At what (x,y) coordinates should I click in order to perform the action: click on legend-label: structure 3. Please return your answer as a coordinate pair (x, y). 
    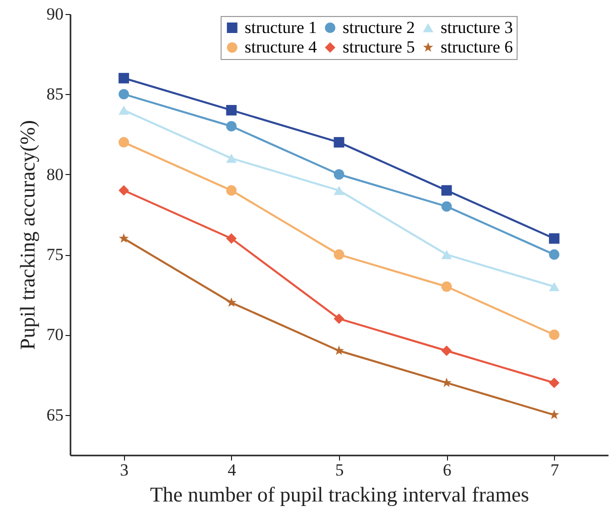
    Looking at the image, I should click on (476, 27).